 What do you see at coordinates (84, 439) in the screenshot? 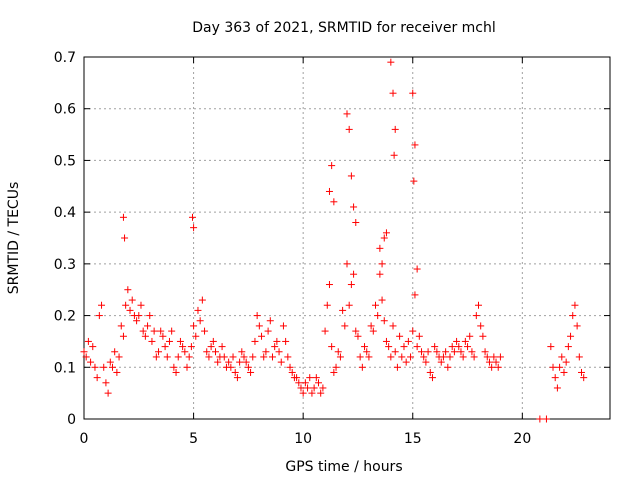
I see `x-tick-label: 0` at bounding box center [84, 439].